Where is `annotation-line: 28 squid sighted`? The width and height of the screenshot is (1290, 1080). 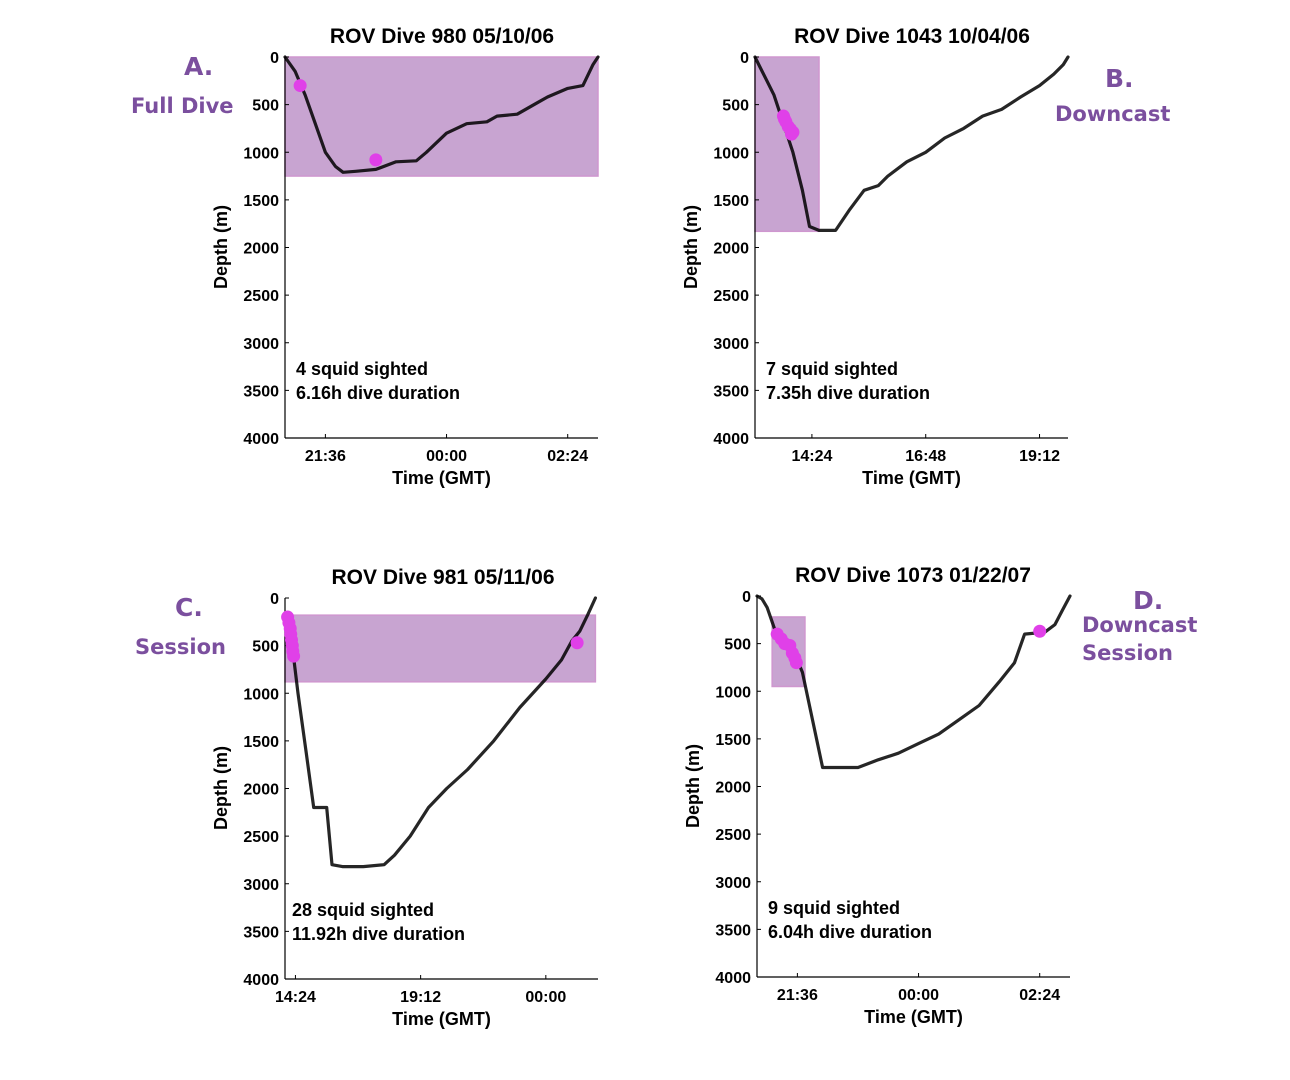
annotation-line: 28 squid sighted is located at coordinates (363, 910).